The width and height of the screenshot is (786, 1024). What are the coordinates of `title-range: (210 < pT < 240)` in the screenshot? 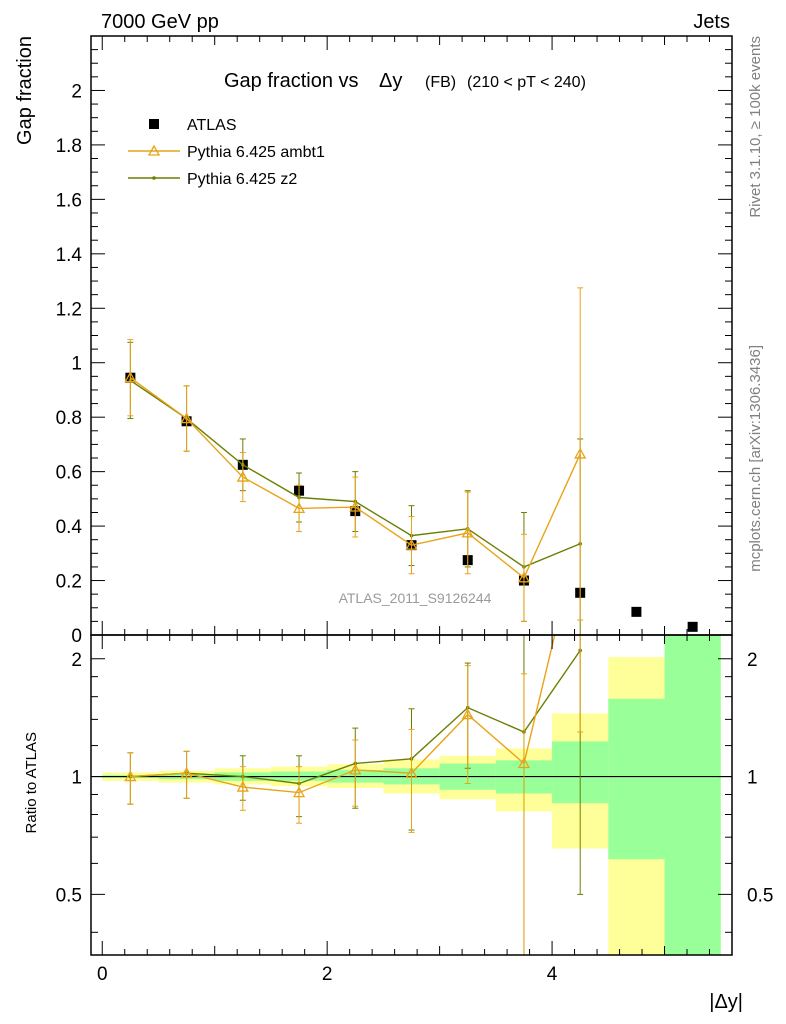 It's located at (526, 82).